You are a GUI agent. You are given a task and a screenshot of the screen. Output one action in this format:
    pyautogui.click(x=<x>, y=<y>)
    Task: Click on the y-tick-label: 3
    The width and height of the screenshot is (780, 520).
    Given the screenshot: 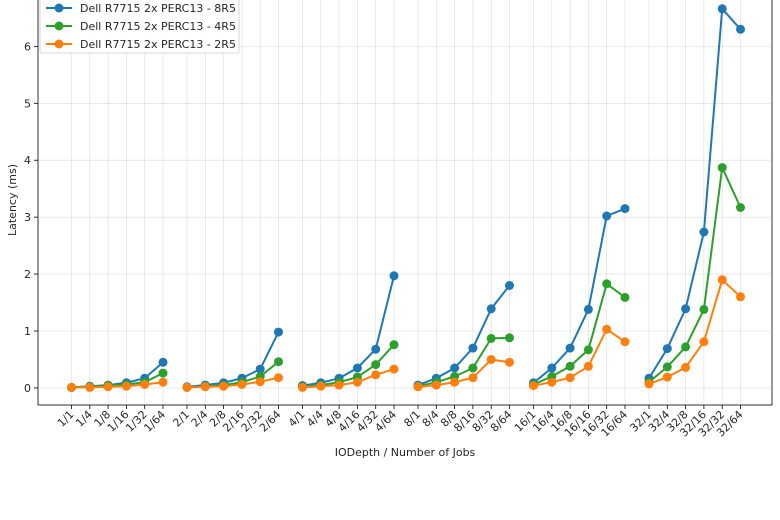 What is the action you would take?
    pyautogui.click(x=27, y=217)
    